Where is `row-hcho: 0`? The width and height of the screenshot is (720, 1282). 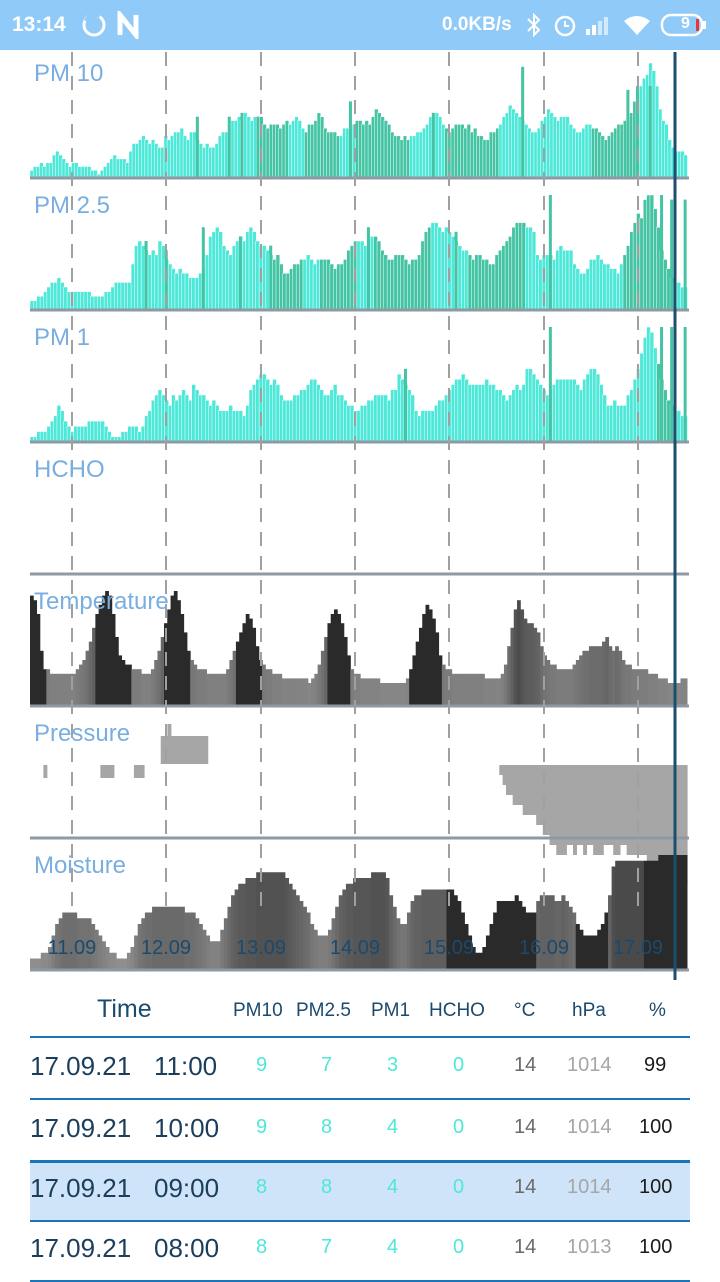
row-hcho: 0 is located at coordinates (459, 1127).